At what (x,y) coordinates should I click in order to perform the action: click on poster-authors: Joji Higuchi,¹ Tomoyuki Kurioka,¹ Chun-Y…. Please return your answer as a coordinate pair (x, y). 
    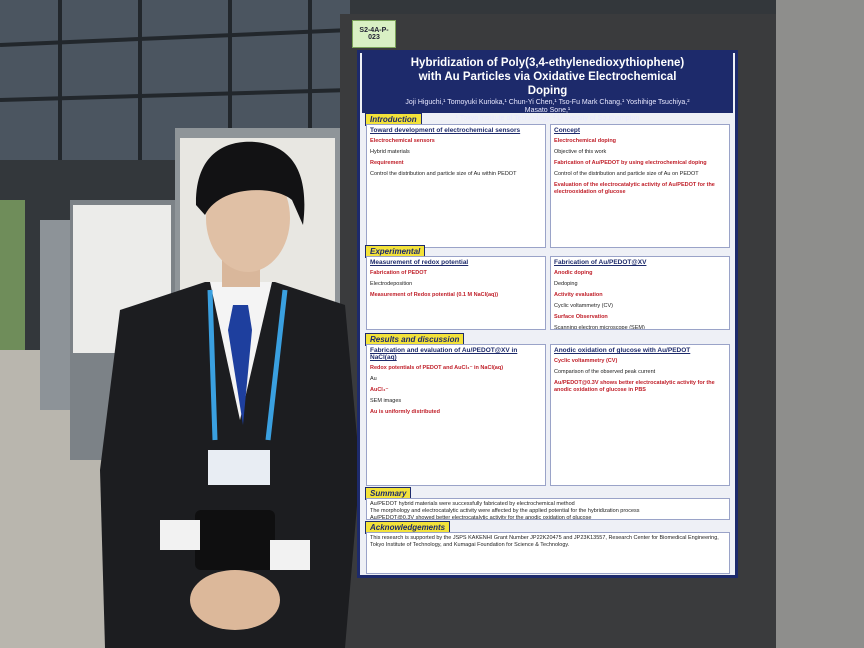
    Looking at the image, I should click on (547, 106).